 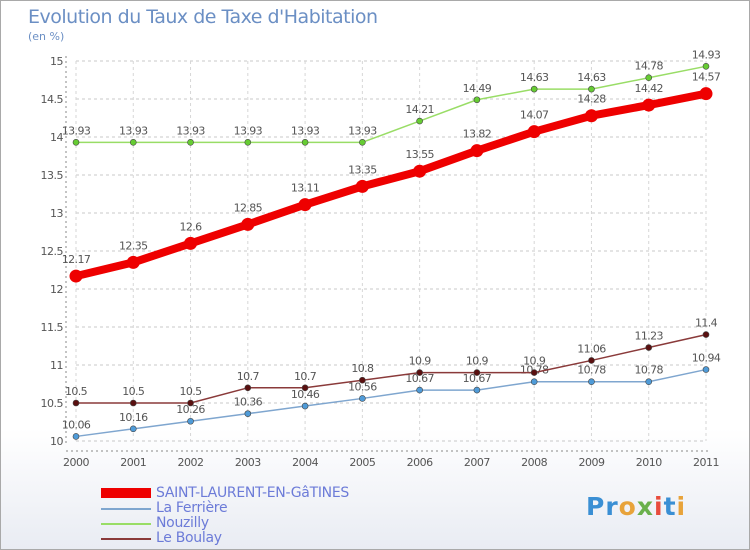 What do you see at coordinates (56, 61) in the screenshot?
I see `y-tick-label: 15` at bounding box center [56, 61].